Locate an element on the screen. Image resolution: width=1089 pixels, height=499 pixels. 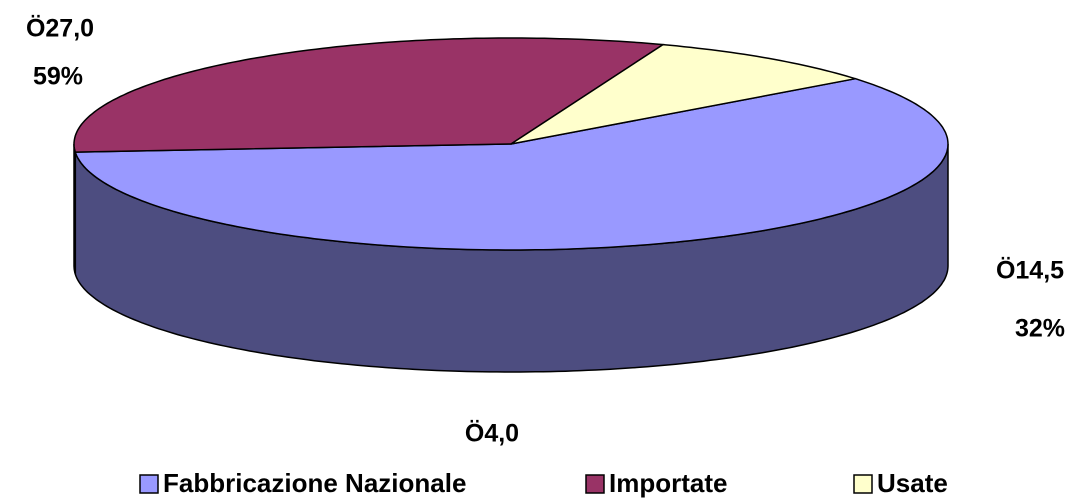
percent-label: 59% is located at coordinates (58, 77).